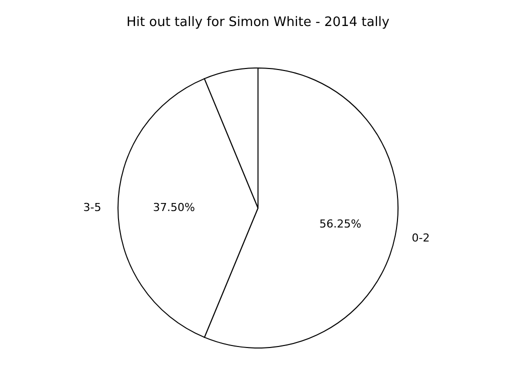 The image size is (520, 390). I want to click on slice-label: 0-2, so click(421, 238).